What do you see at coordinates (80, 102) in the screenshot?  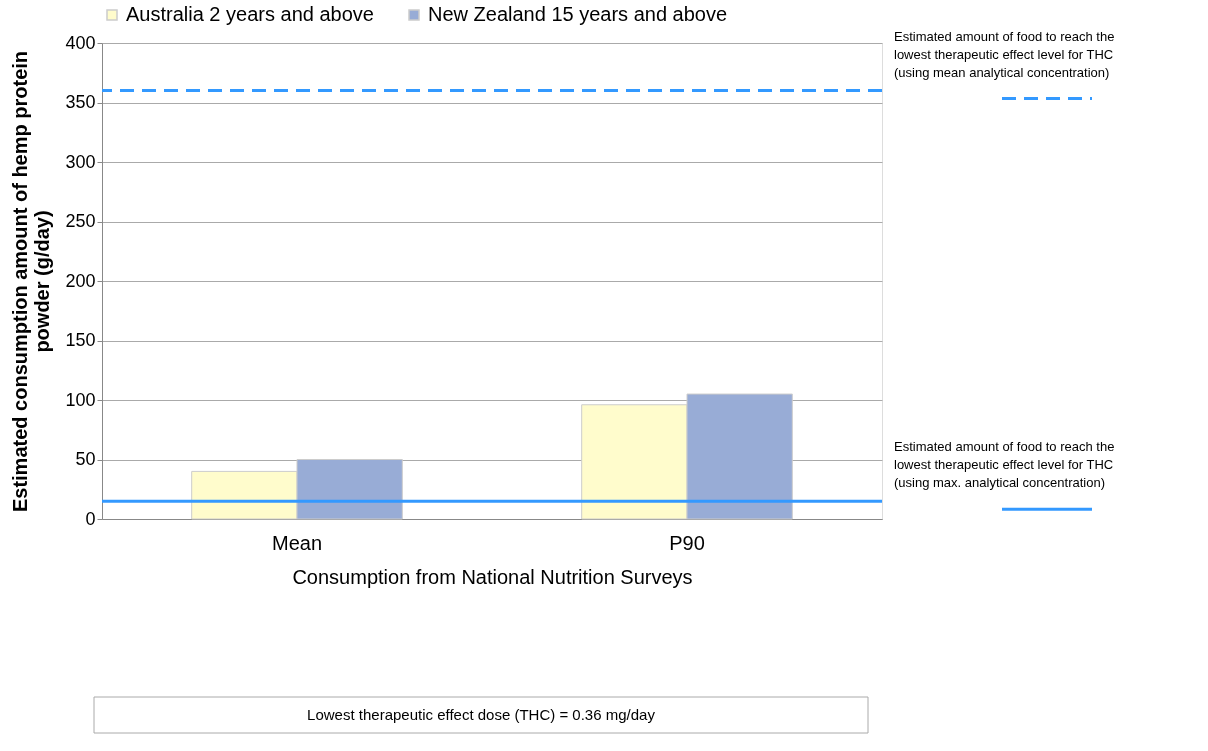 I see `y-tick-label: 350` at bounding box center [80, 102].